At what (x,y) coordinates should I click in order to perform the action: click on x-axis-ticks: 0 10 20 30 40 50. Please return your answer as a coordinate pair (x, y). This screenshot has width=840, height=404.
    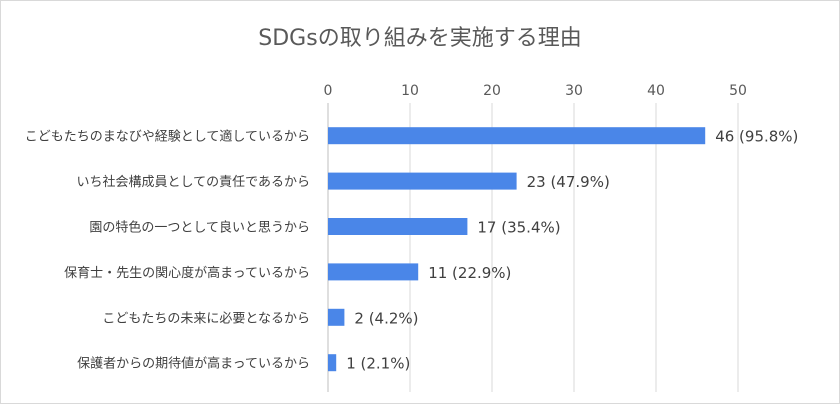
    Looking at the image, I should click on (535, 91).